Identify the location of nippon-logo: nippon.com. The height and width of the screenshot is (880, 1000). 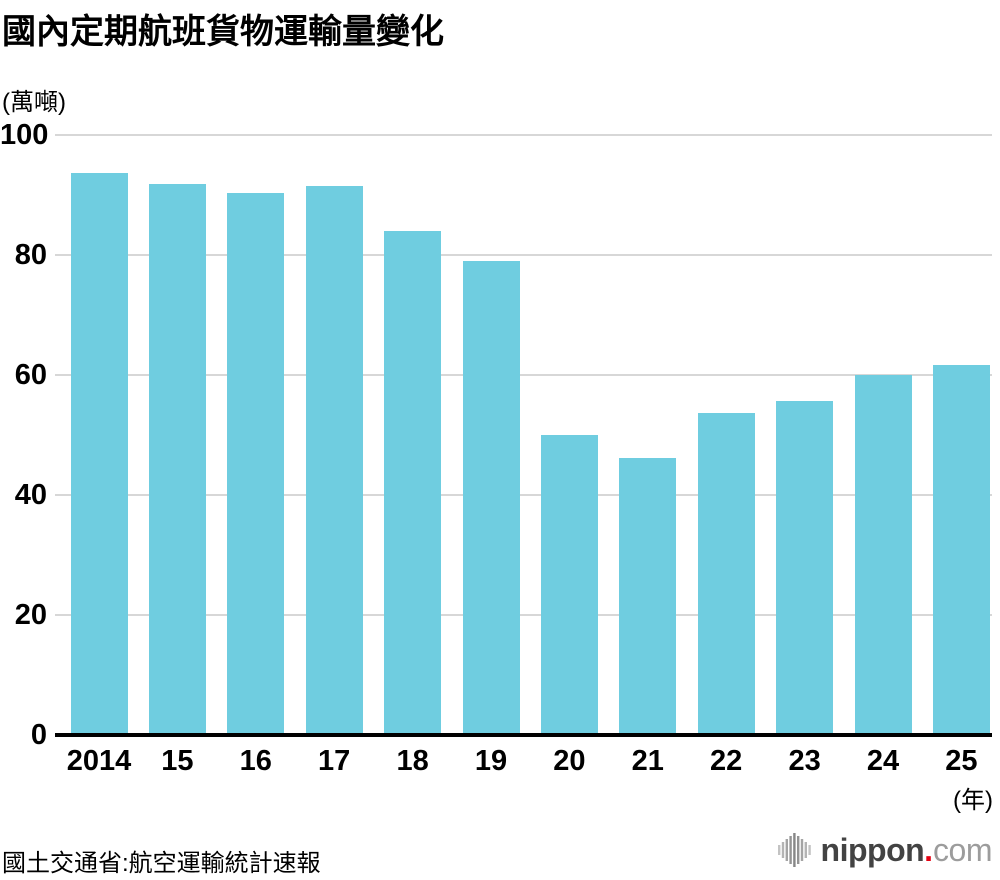
(885, 850).